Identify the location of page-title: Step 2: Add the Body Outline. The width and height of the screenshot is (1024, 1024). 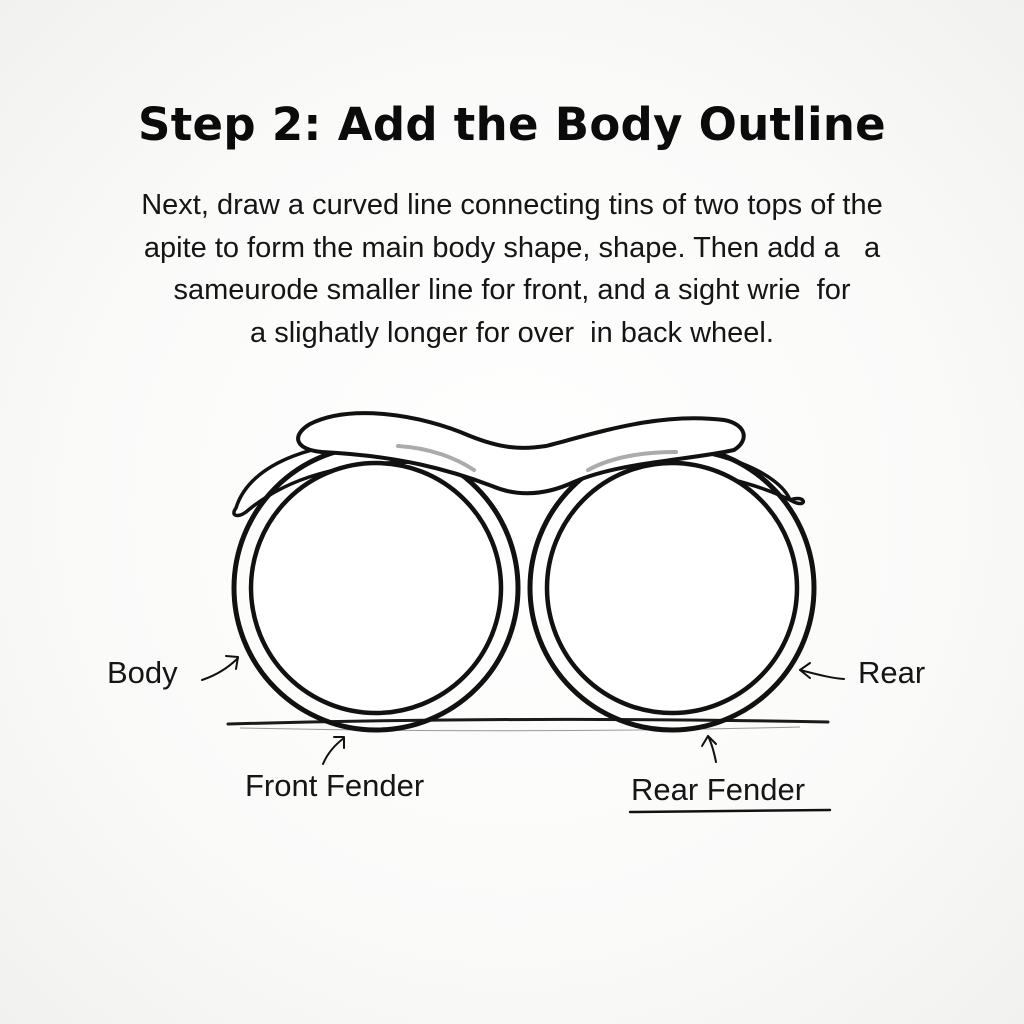
(512, 124).